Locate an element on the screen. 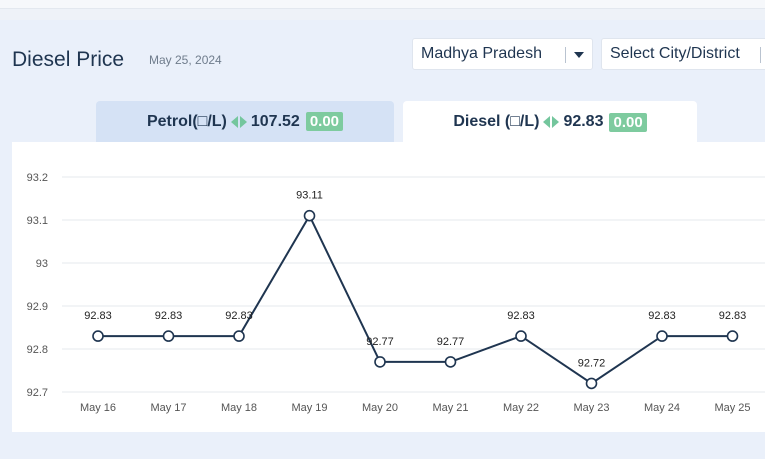 The height and width of the screenshot is (459, 765). x-tick-label: May 16 is located at coordinates (98, 408).